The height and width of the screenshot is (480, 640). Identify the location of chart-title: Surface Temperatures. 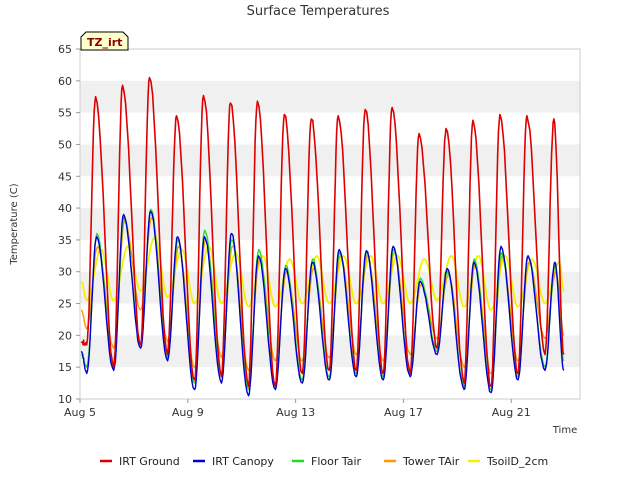
(318, 11).